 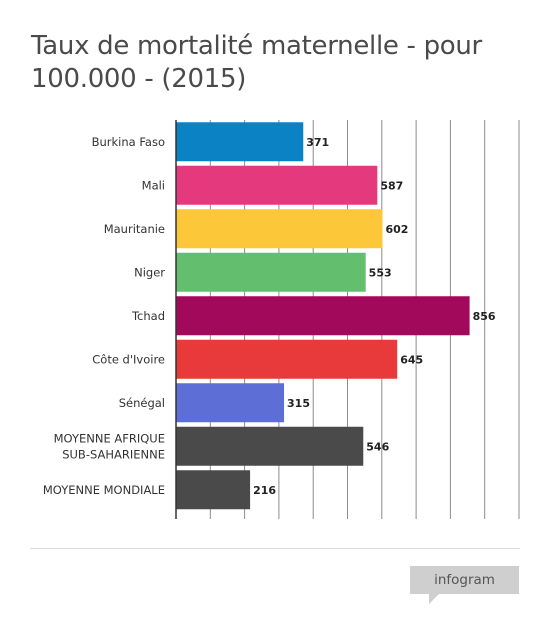 I want to click on category-label: MOYENNE MONDIALE, so click(x=104, y=490).